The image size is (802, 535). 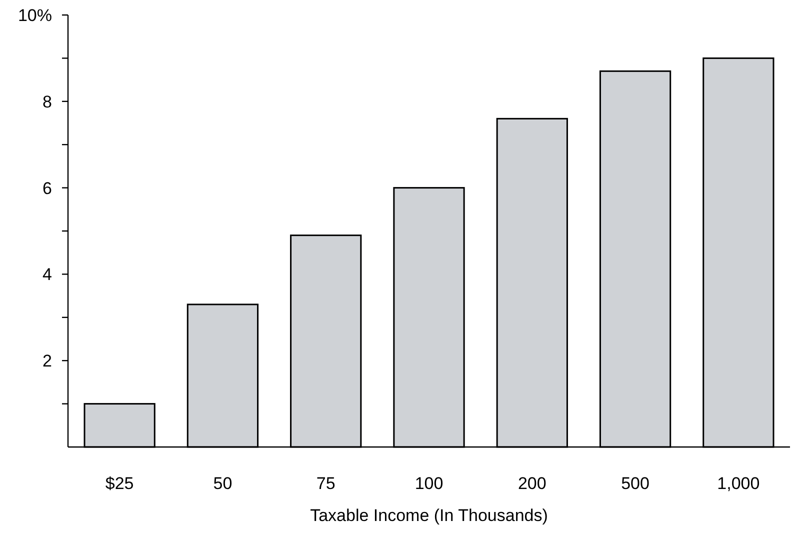 I want to click on x-tick-label: 75, so click(x=326, y=483).